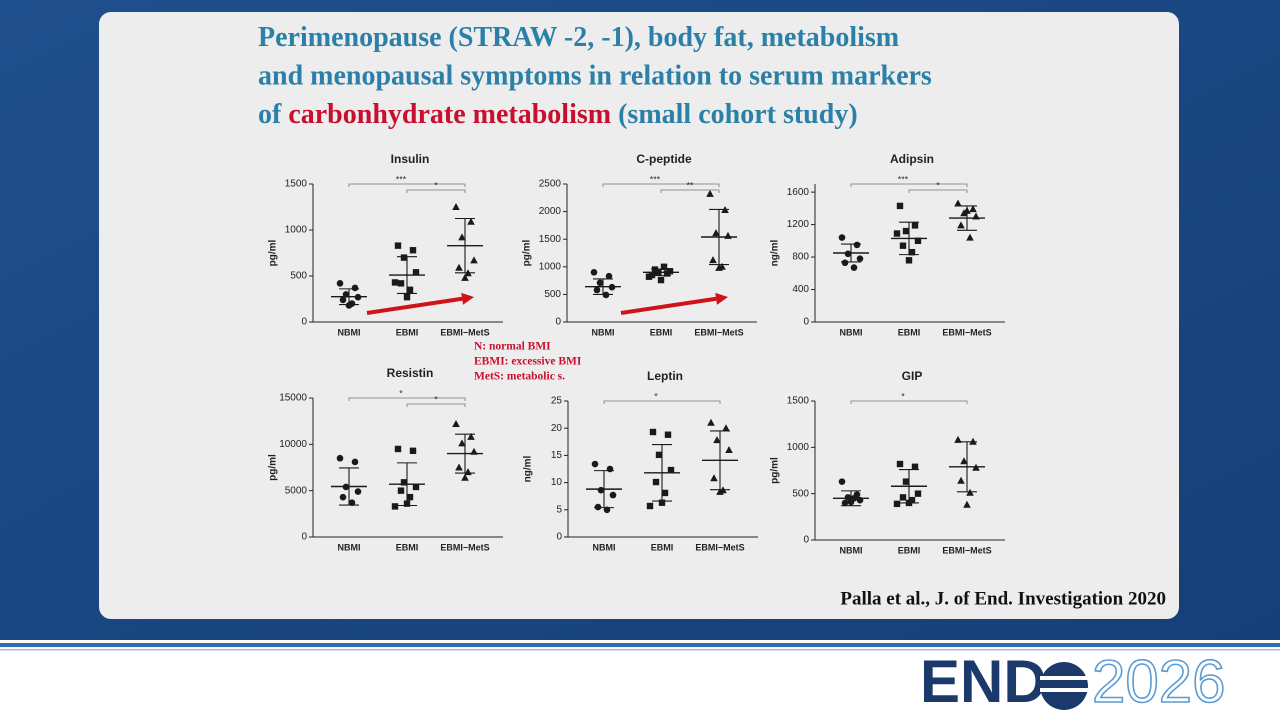  I want to click on y-axis-label: ng/ml, so click(775, 252).